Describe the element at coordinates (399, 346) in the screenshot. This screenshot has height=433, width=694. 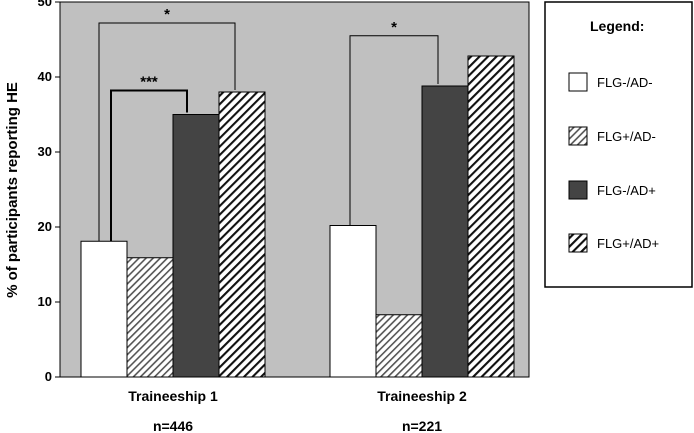
I see `bar-FLG+/AD--Traineeship 2` at that location.